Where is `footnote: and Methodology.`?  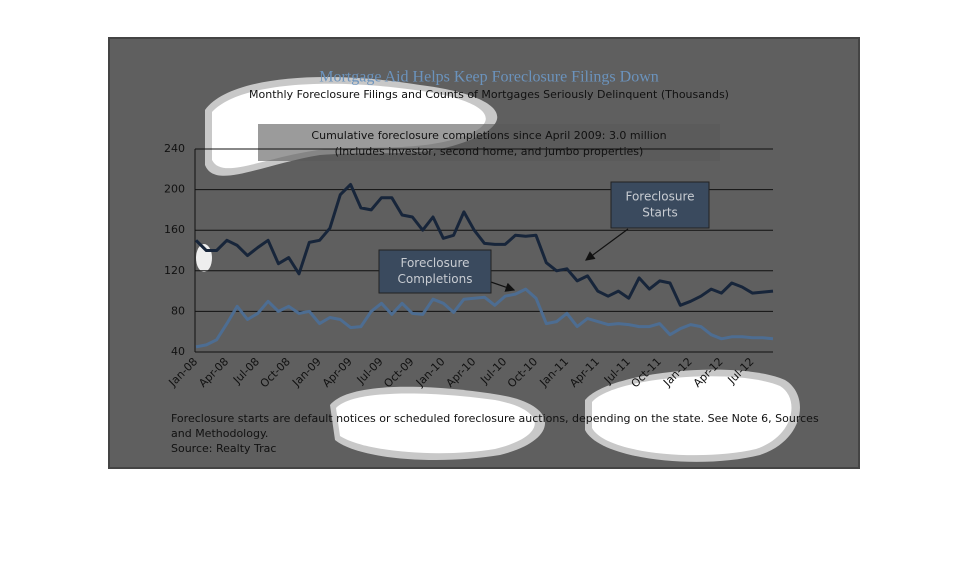 footnote: and Methodology. is located at coordinates (219, 433).